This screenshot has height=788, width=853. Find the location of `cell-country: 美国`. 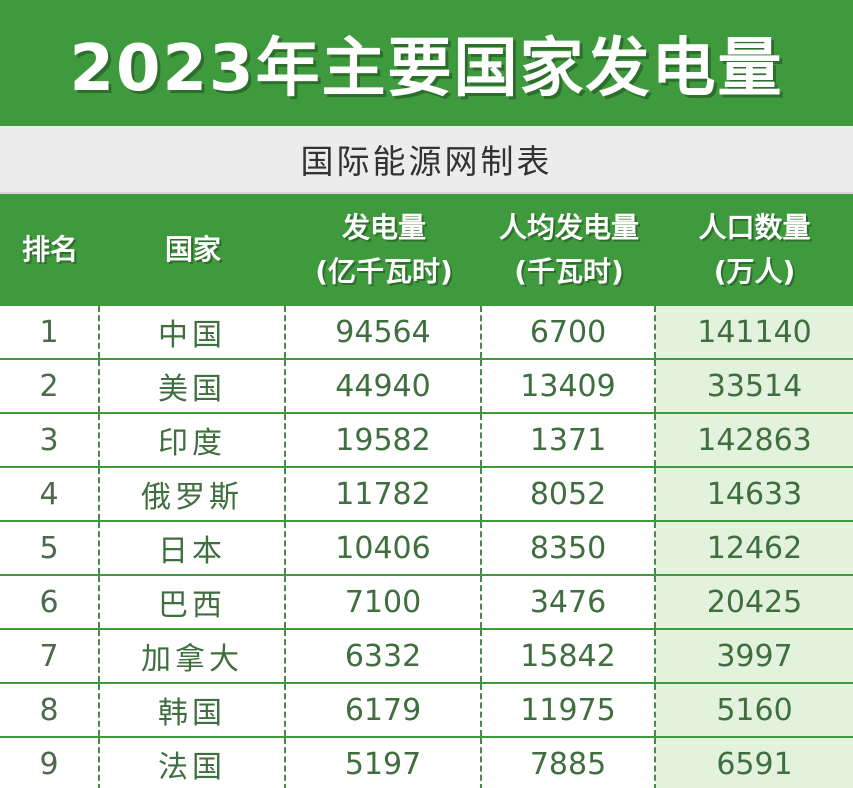

cell-country: 美国 is located at coordinates (193, 386).